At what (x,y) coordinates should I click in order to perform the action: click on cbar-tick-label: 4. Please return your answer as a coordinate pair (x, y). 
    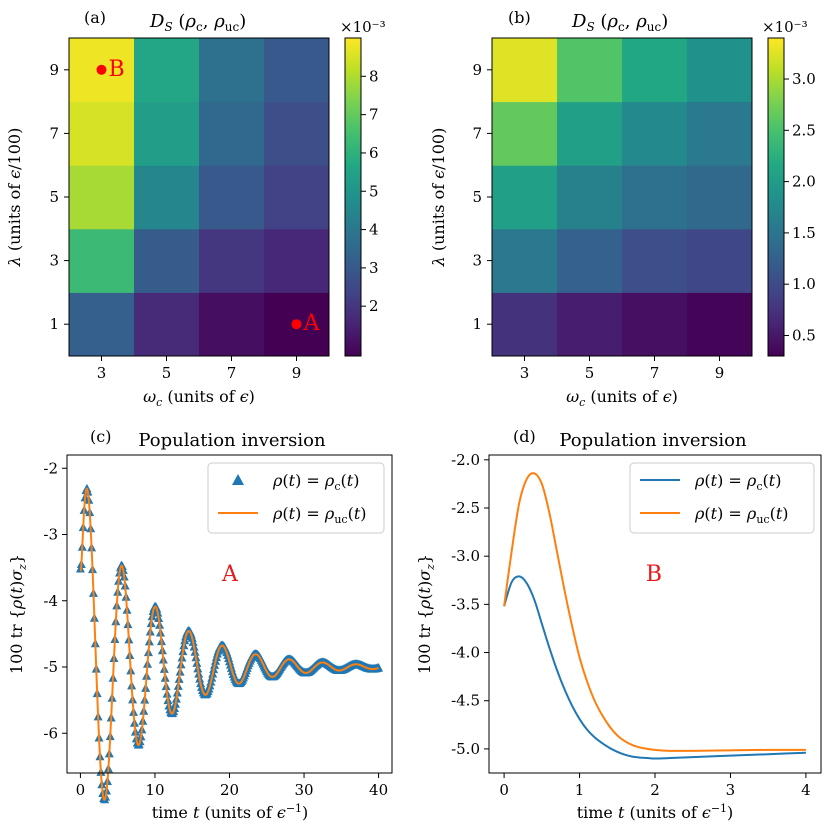
    Looking at the image, I should click on (374, 230).